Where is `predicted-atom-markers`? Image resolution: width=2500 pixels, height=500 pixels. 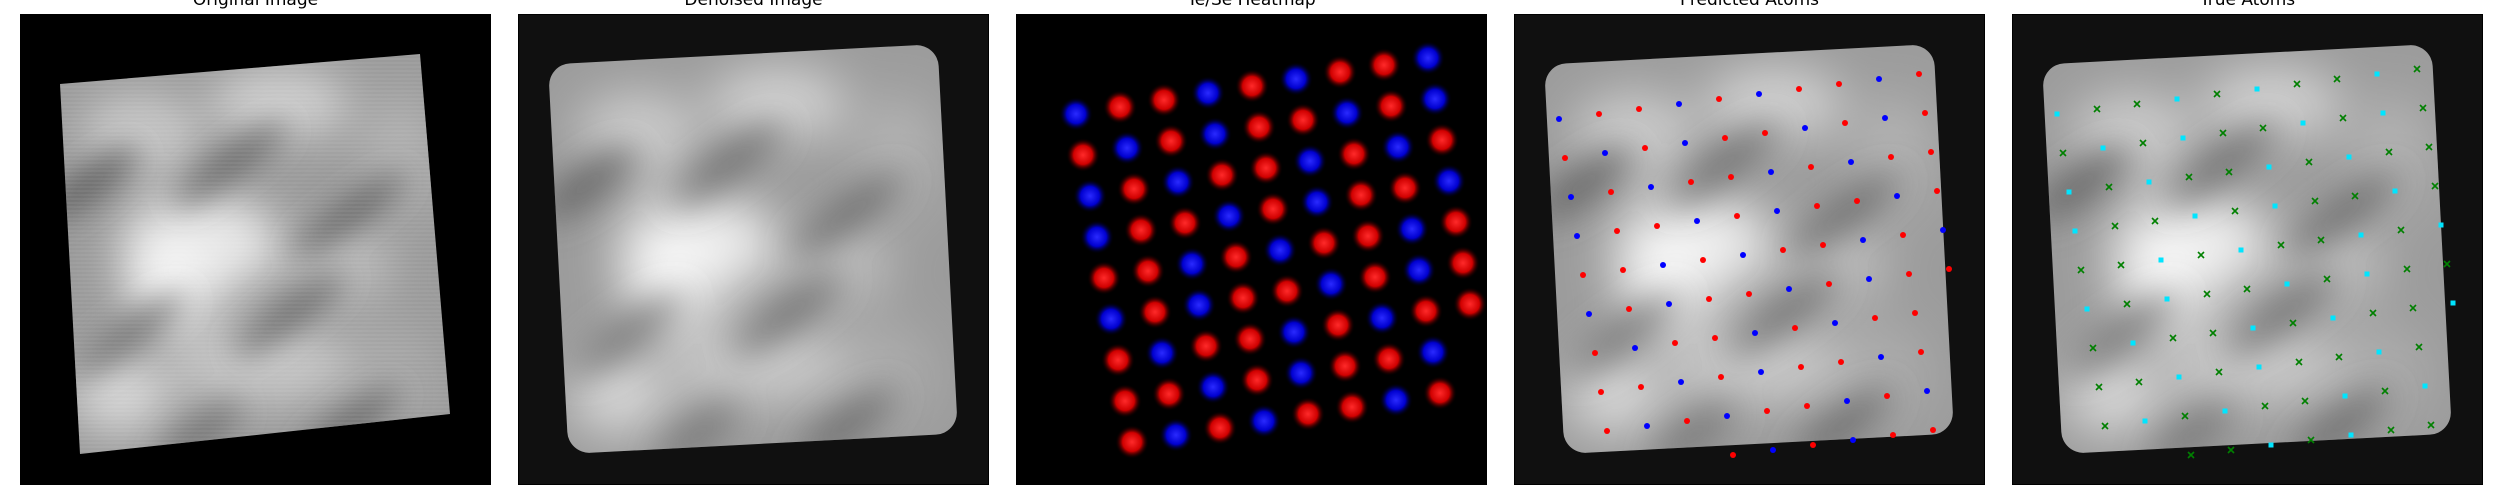 predicted-atom-markers is located at coordinates (1754, 264).